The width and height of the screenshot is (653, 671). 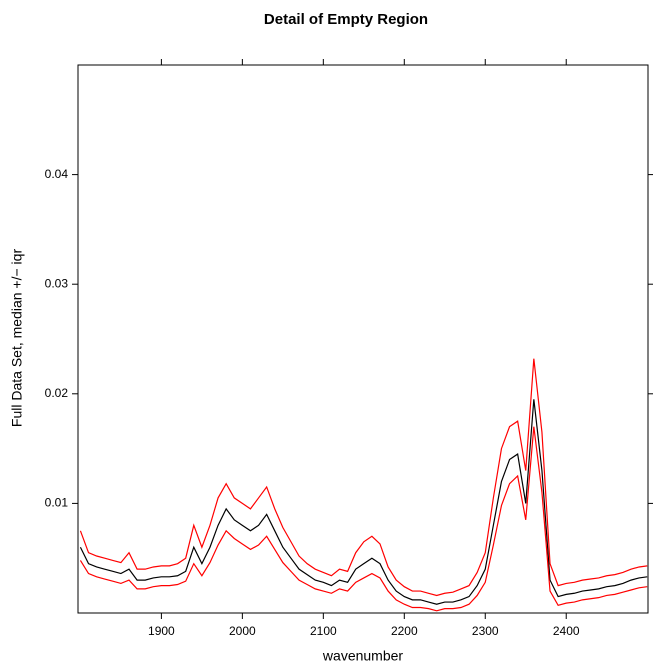 I want to click on y-axis-label: Full Data Set, median +/− iqr, so click(x=17, y=338).